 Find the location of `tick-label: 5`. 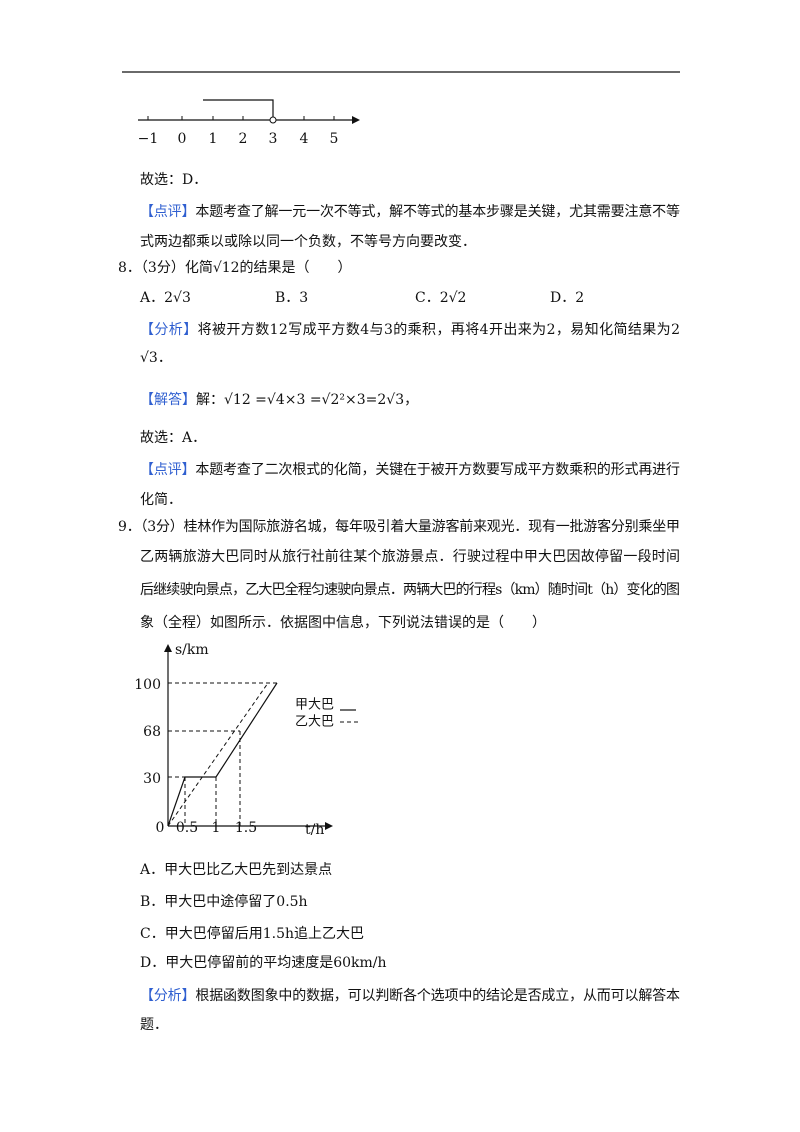

tick-label: 5 is located at coordinates (334, 139).